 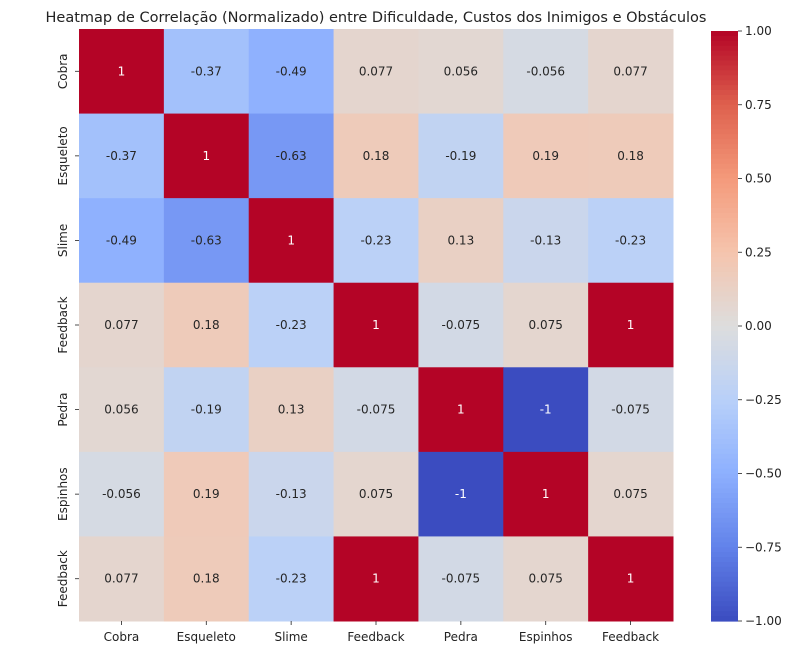 I want to click on x-tick-label: Esqueleto, so click(x=206, y=637).